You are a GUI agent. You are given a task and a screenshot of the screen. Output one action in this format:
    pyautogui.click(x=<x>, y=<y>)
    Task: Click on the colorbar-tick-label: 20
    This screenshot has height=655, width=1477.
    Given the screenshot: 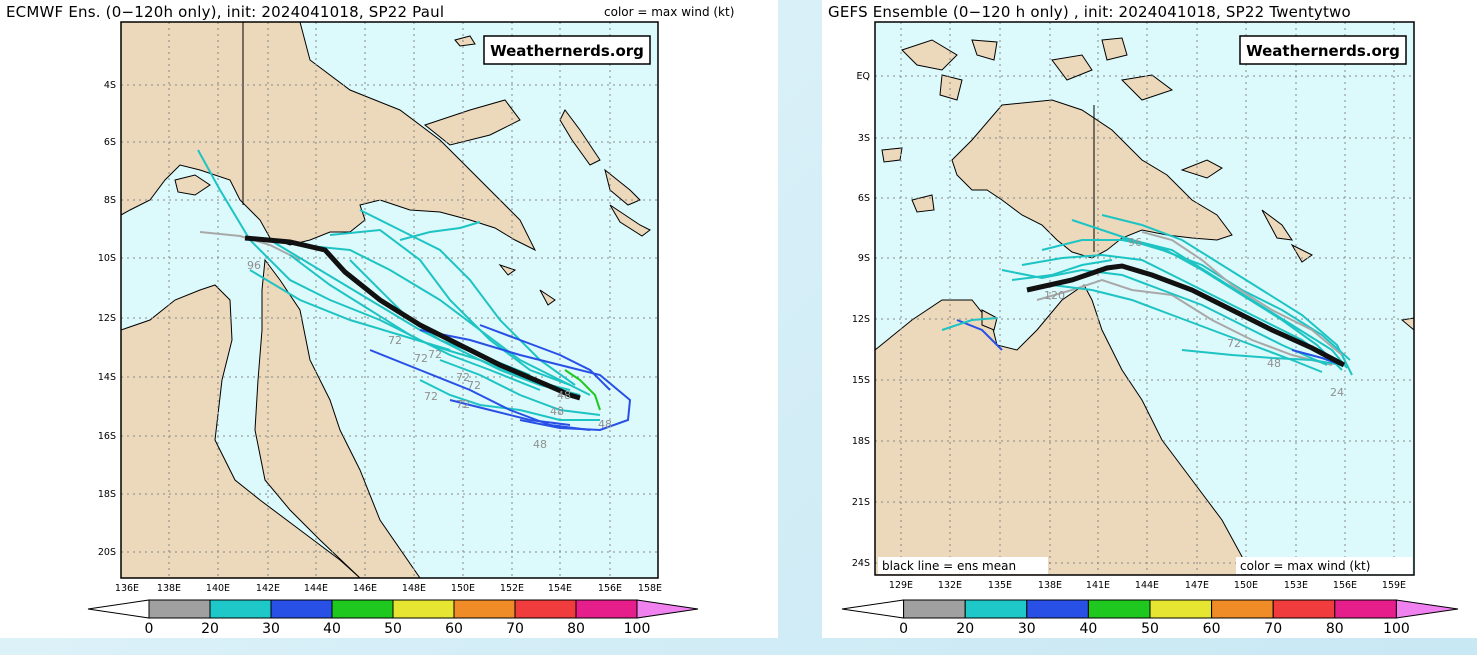 What is the action you would take?
    pyautogui.click(x=210, y=629)
    